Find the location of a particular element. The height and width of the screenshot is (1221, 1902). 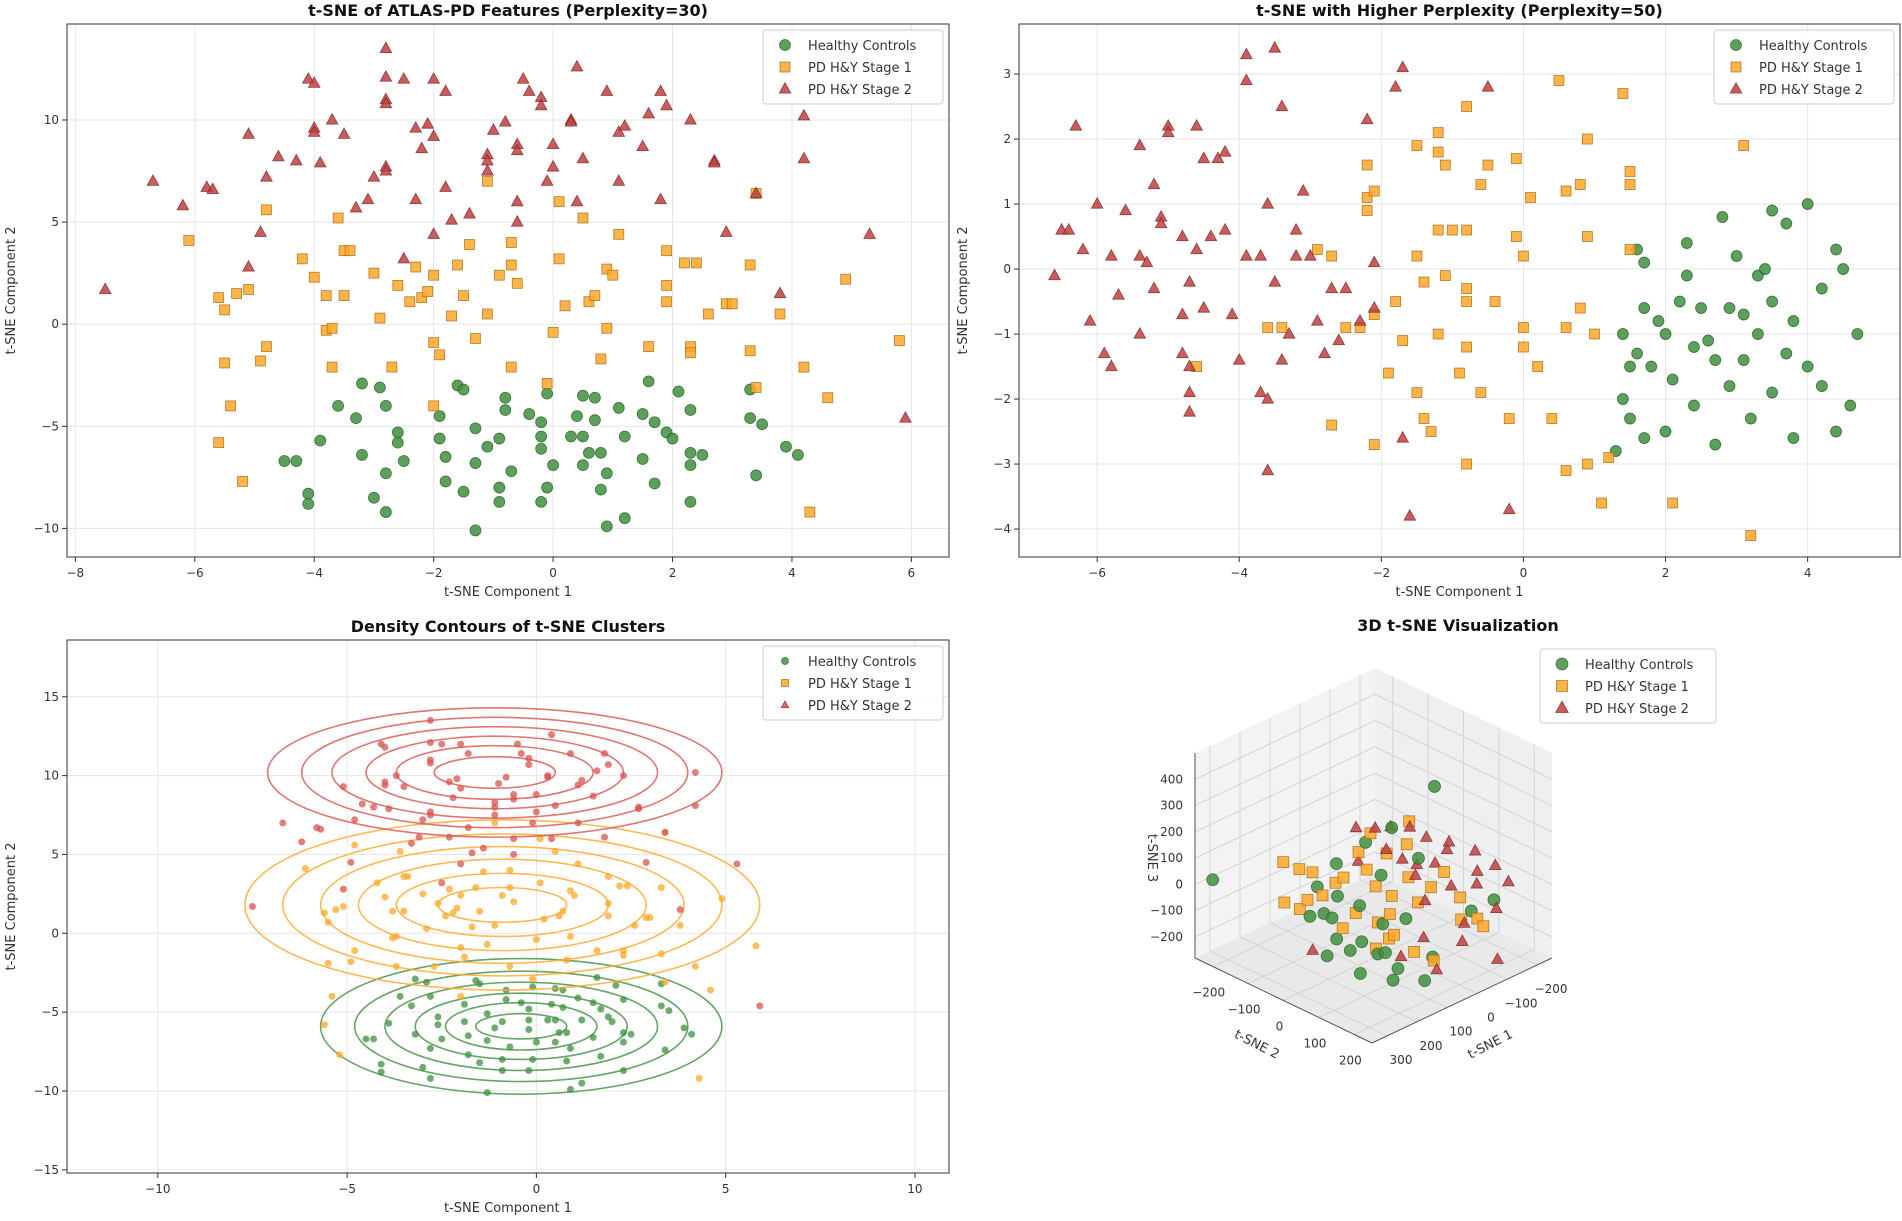

gridline-3d is located at coordinates (1285, 736).